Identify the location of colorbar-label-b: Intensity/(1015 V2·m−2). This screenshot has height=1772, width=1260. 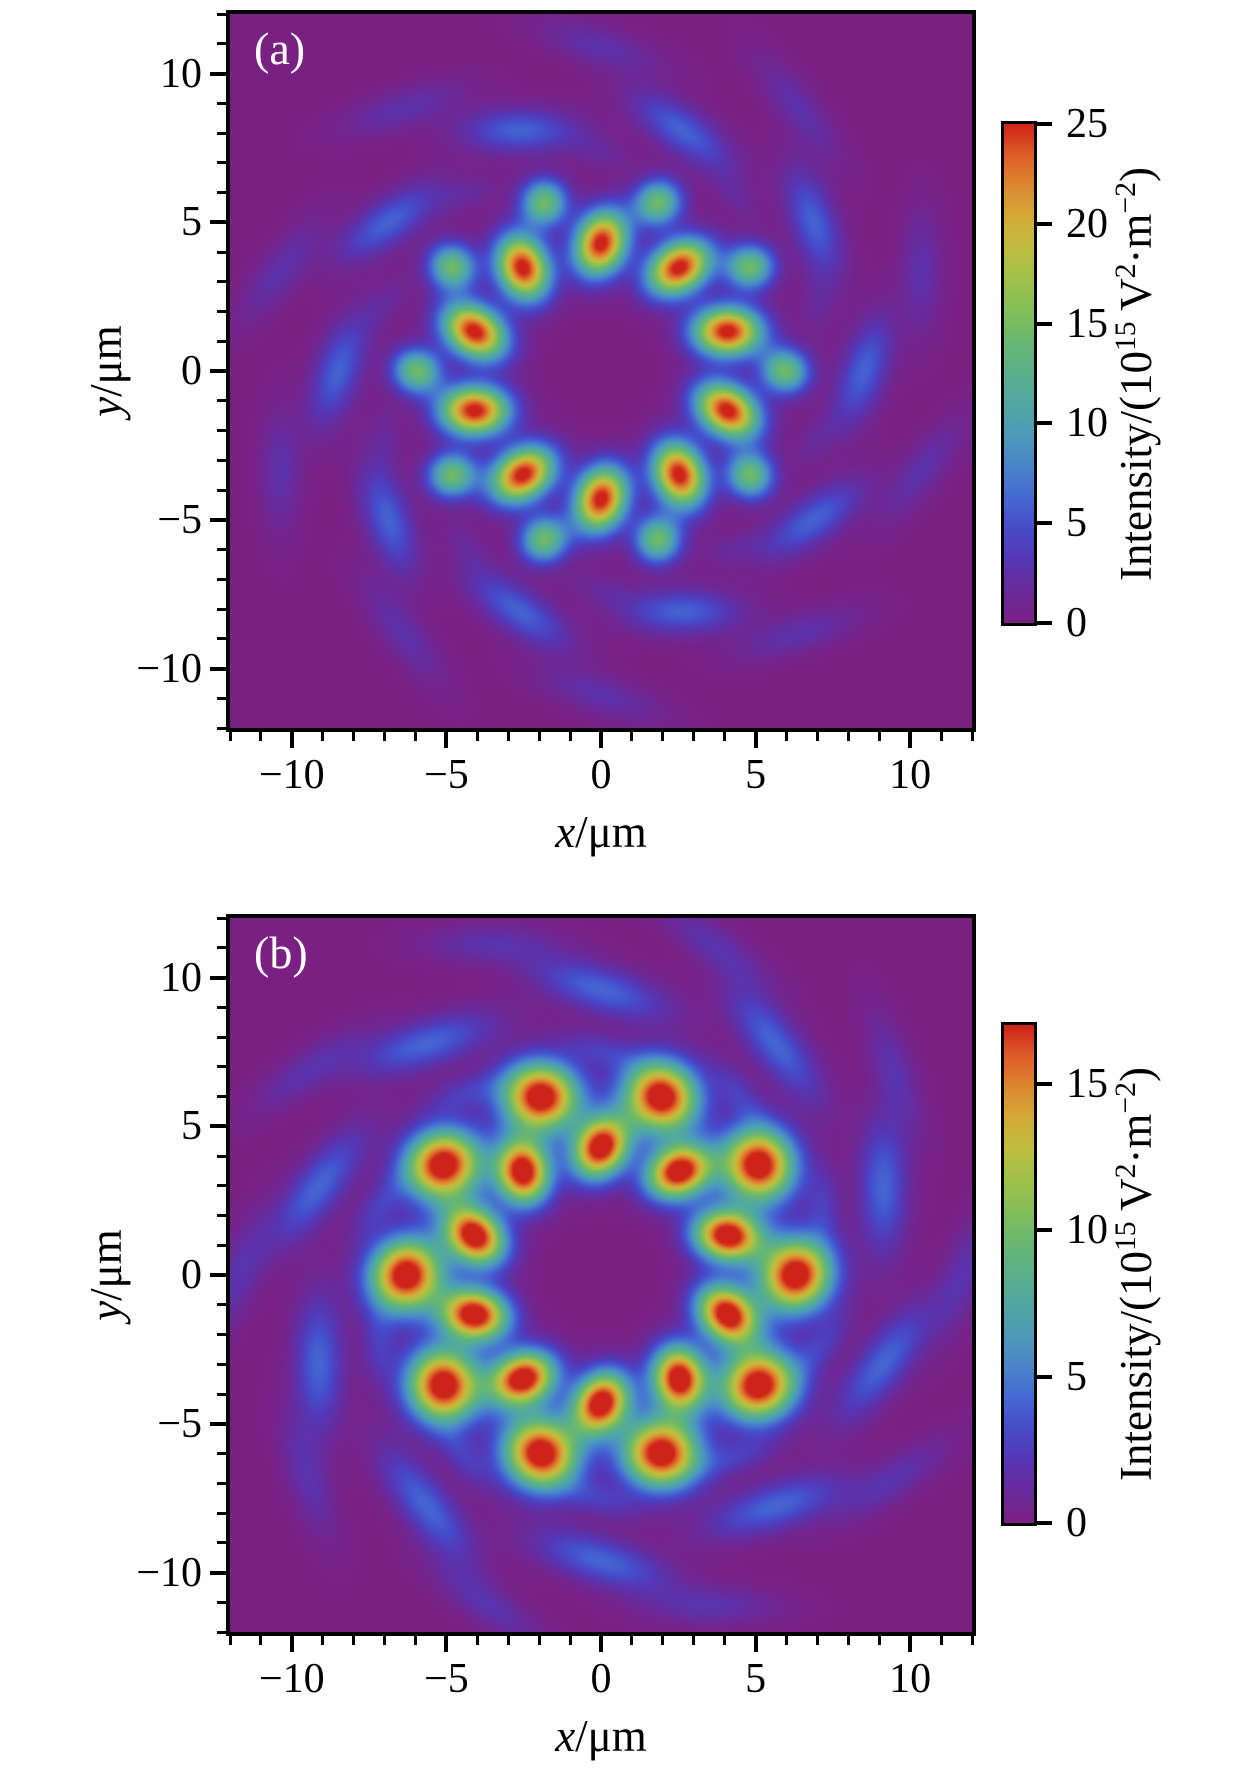
(1136, 1274).